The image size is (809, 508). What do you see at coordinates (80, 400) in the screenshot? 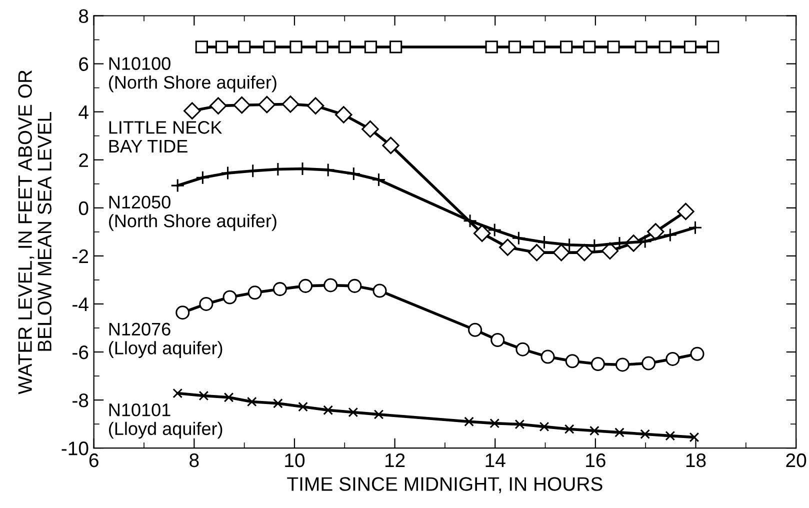
I see `y-tick-label: -8` at bounding box center [80, 400].